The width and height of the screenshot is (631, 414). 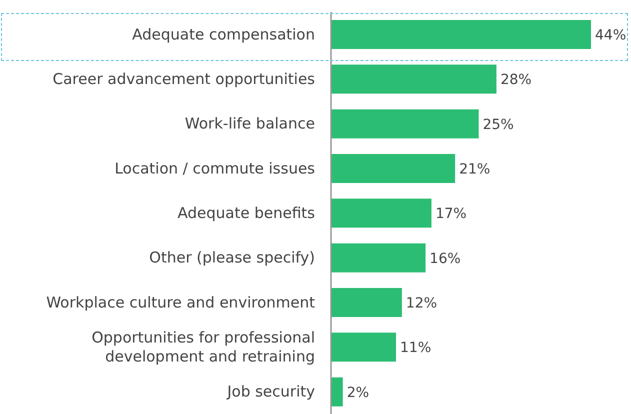 What do you see at coordinates (232, 257) in the screenshot?
I see `y-tick-label: Other (please specify)` at bounding box center [232, 257].